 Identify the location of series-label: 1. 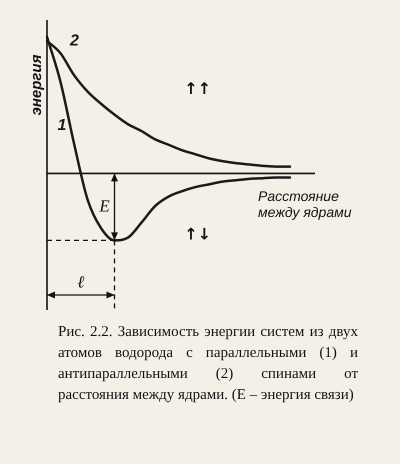
(62, 125).